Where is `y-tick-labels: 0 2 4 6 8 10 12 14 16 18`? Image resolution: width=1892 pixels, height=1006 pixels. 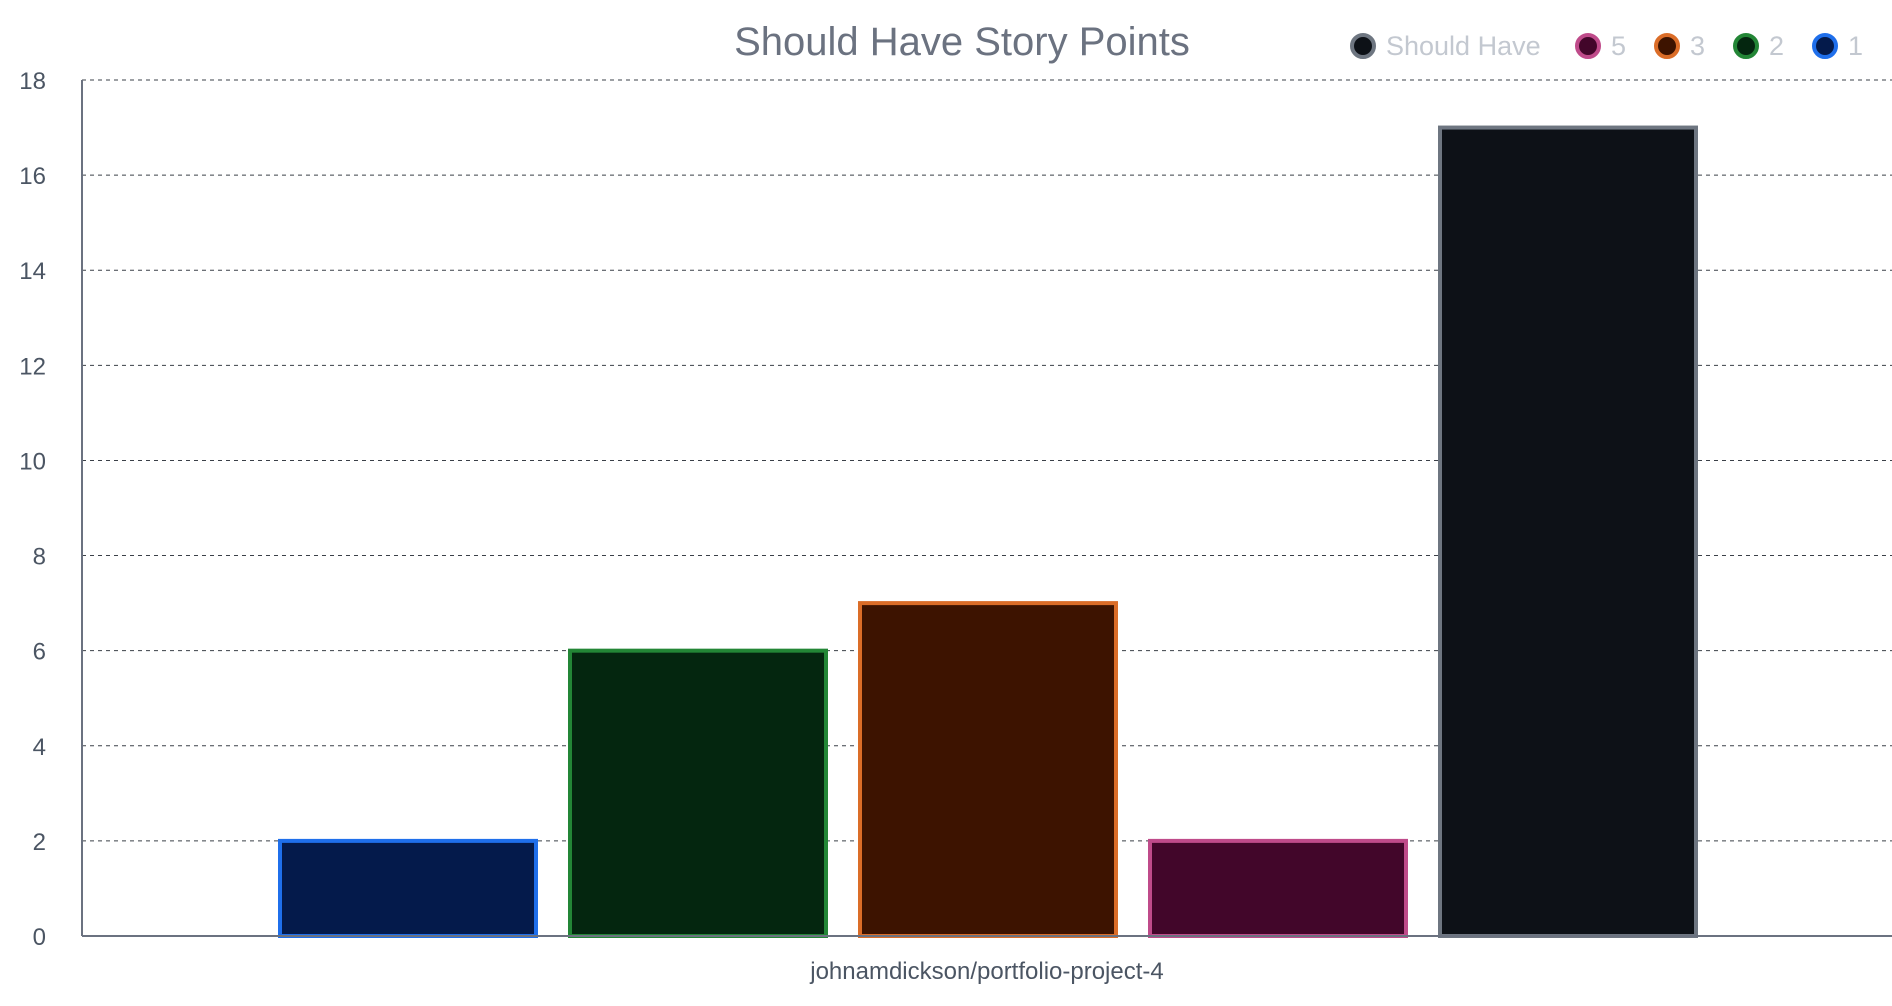
y-tick-labels: 0 2 4 6 8 10 12 14 16 18 is located at coordinates (32, 509).